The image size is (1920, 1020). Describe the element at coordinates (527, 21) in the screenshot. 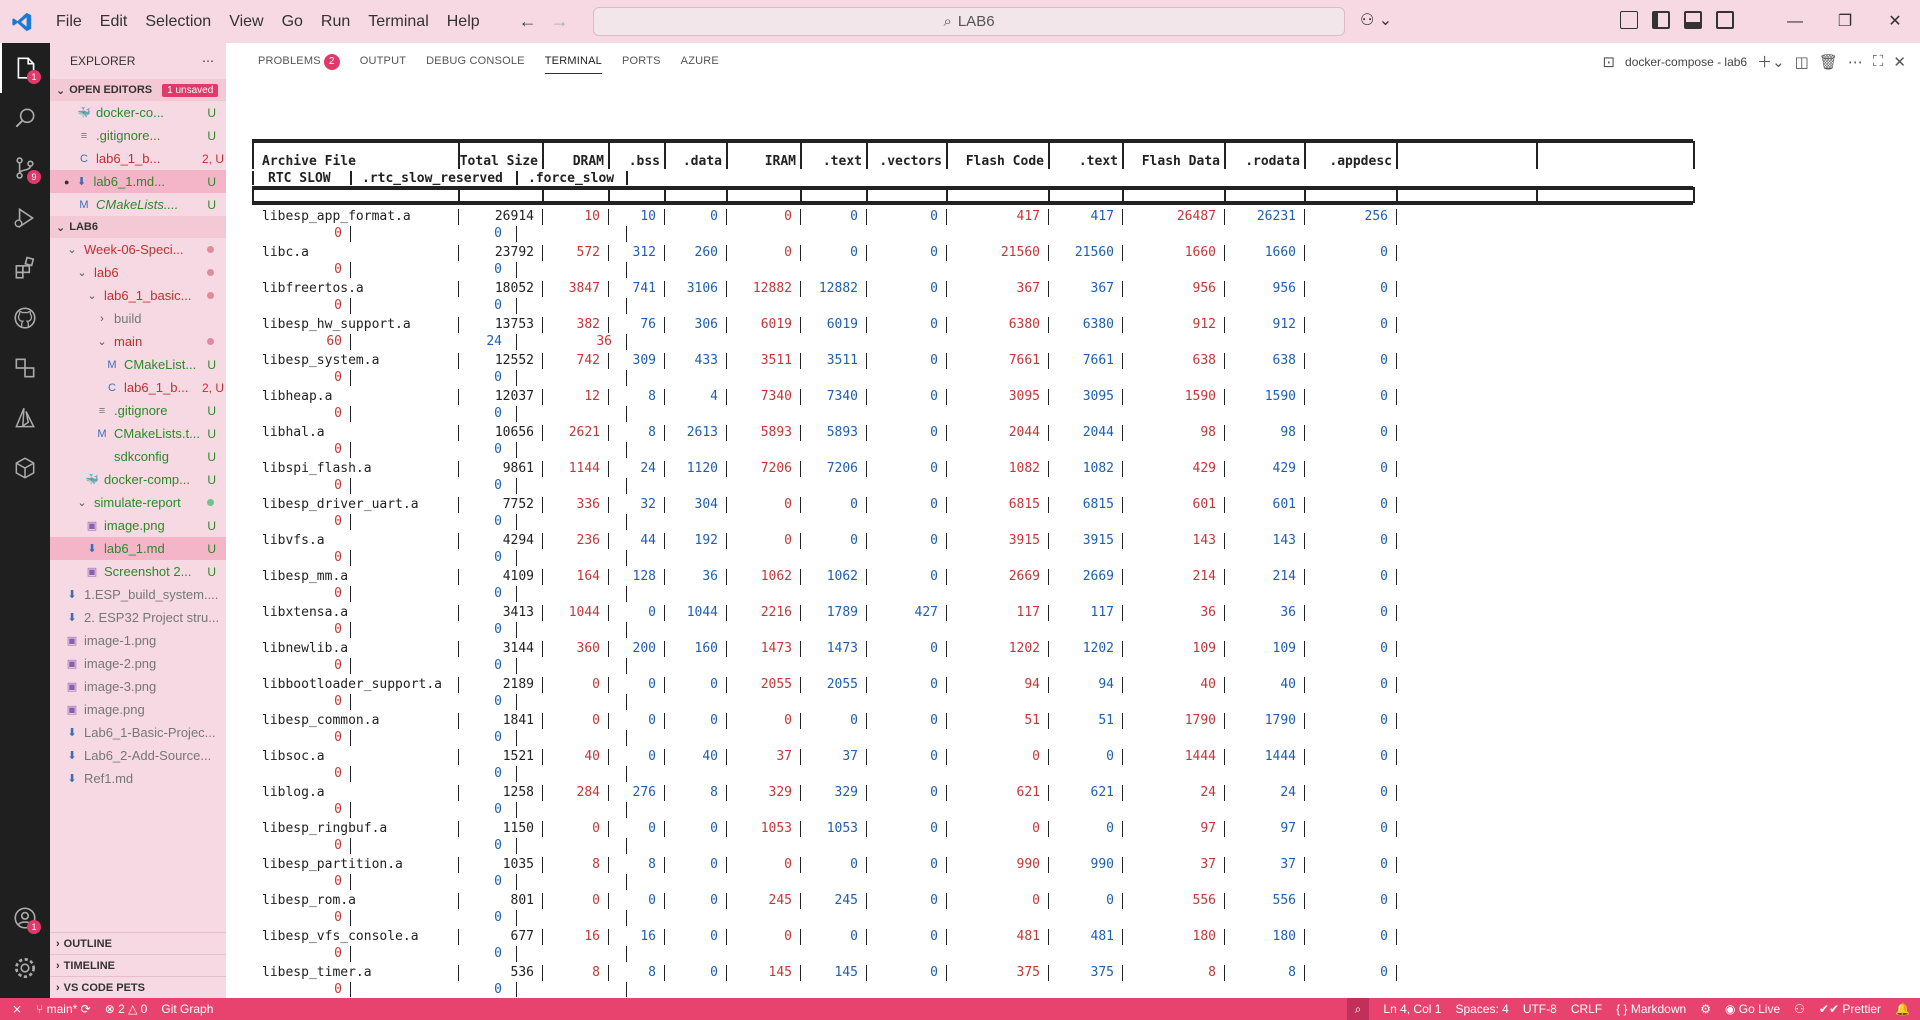

I see `back-arrow-icon: ←` at that location.